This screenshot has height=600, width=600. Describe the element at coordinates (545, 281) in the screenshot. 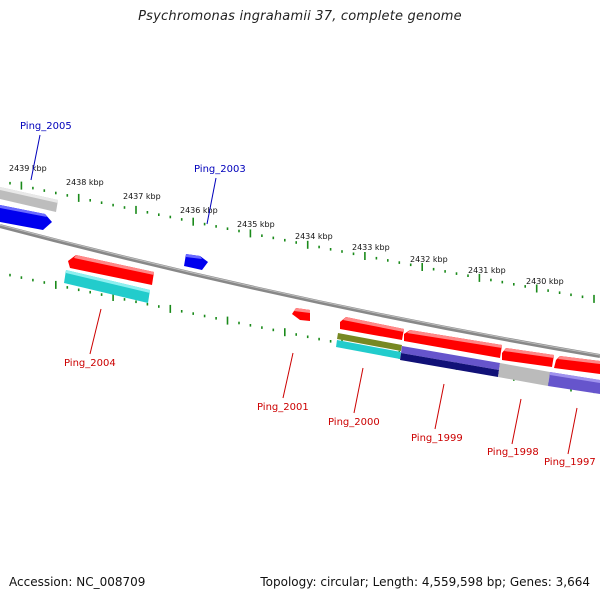

I see `kbp-label: 2430 kbp` at that location.